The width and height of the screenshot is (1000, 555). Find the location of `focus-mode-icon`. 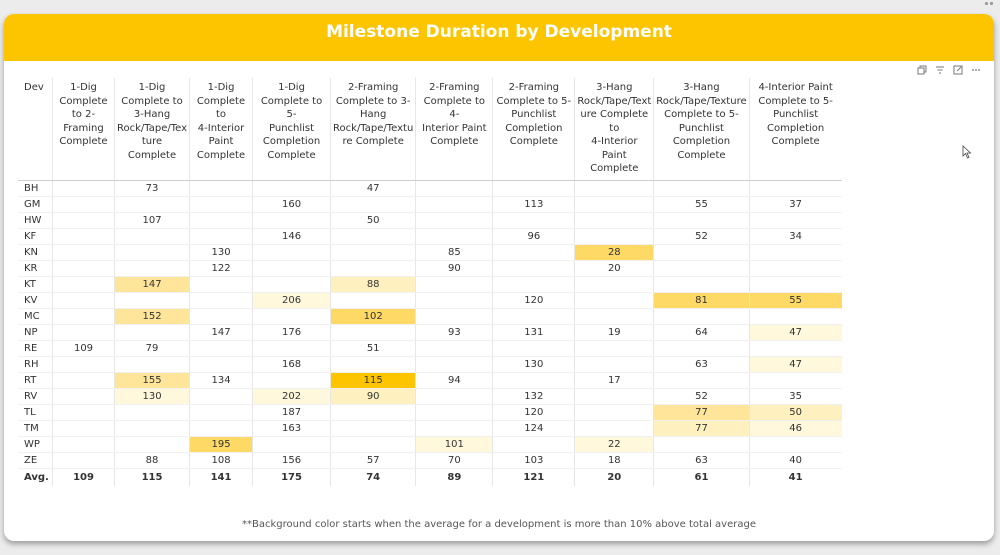

focus-mode-icon is located at coordinates (957, 70).